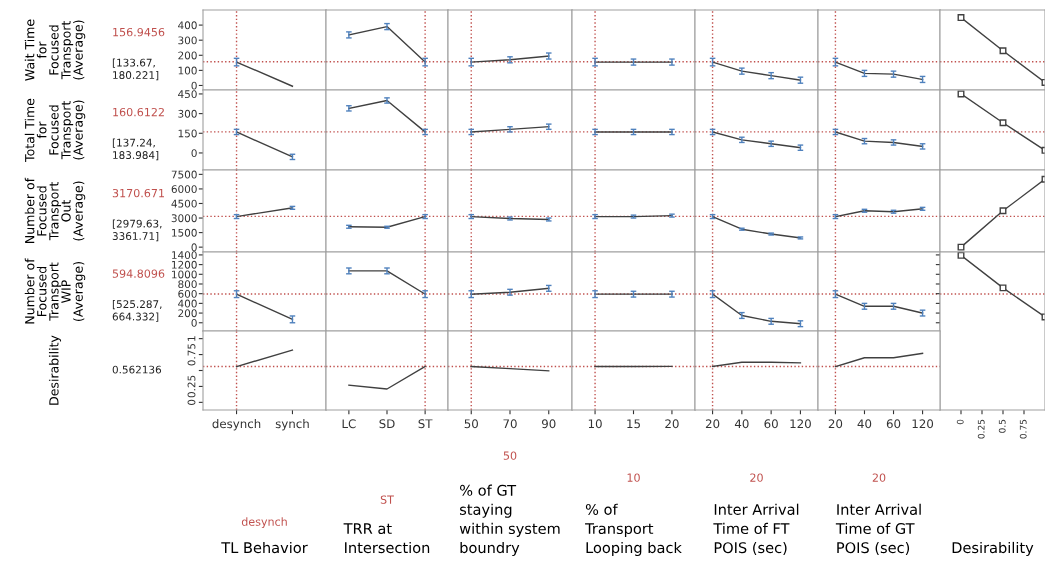 The height and width of the screenshot is (564, 1045). I want to click on x-tick-label: 0.5, so click(1002, 426).